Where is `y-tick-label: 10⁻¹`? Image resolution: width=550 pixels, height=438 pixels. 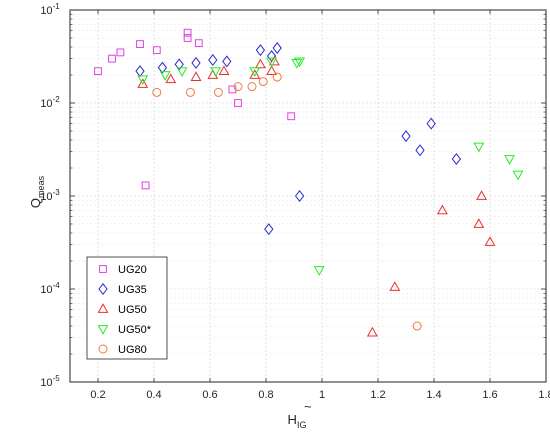 y-tick-label: 10⁻¹ is located at coordinates (50, 9).